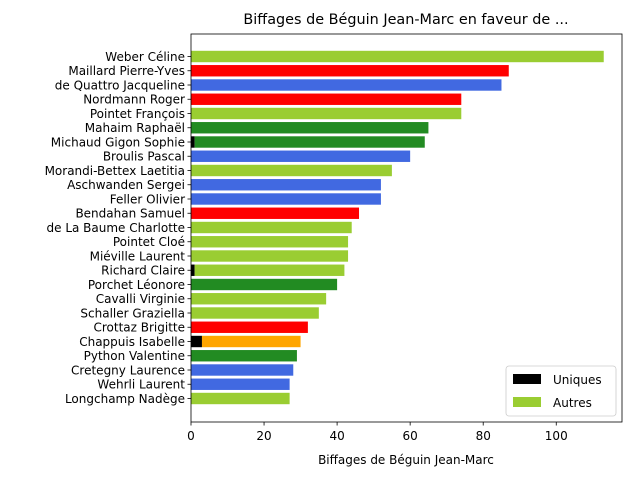  What do you see at coordinates (141, 385) in the screenshot?
I see `y-tick-label: Wehrli Laurent` at bounding box center [141, 385].